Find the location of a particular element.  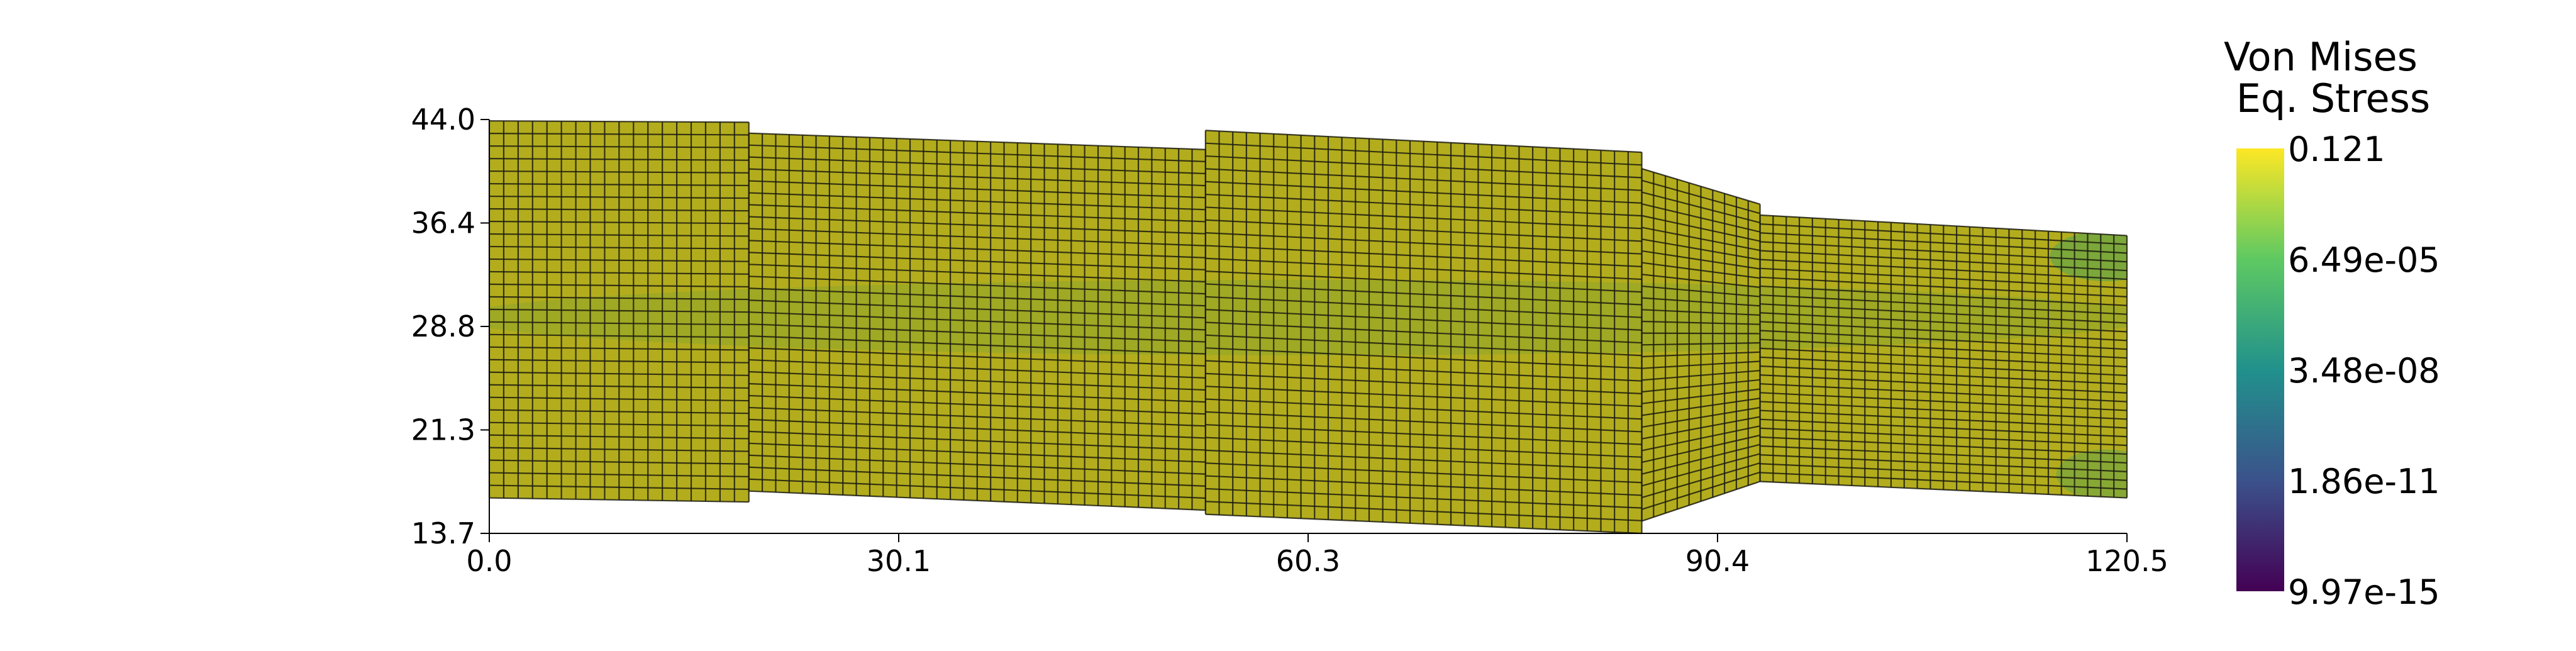

colorbar-label: 3.48e-08 is located at coordinates (2364, 371).